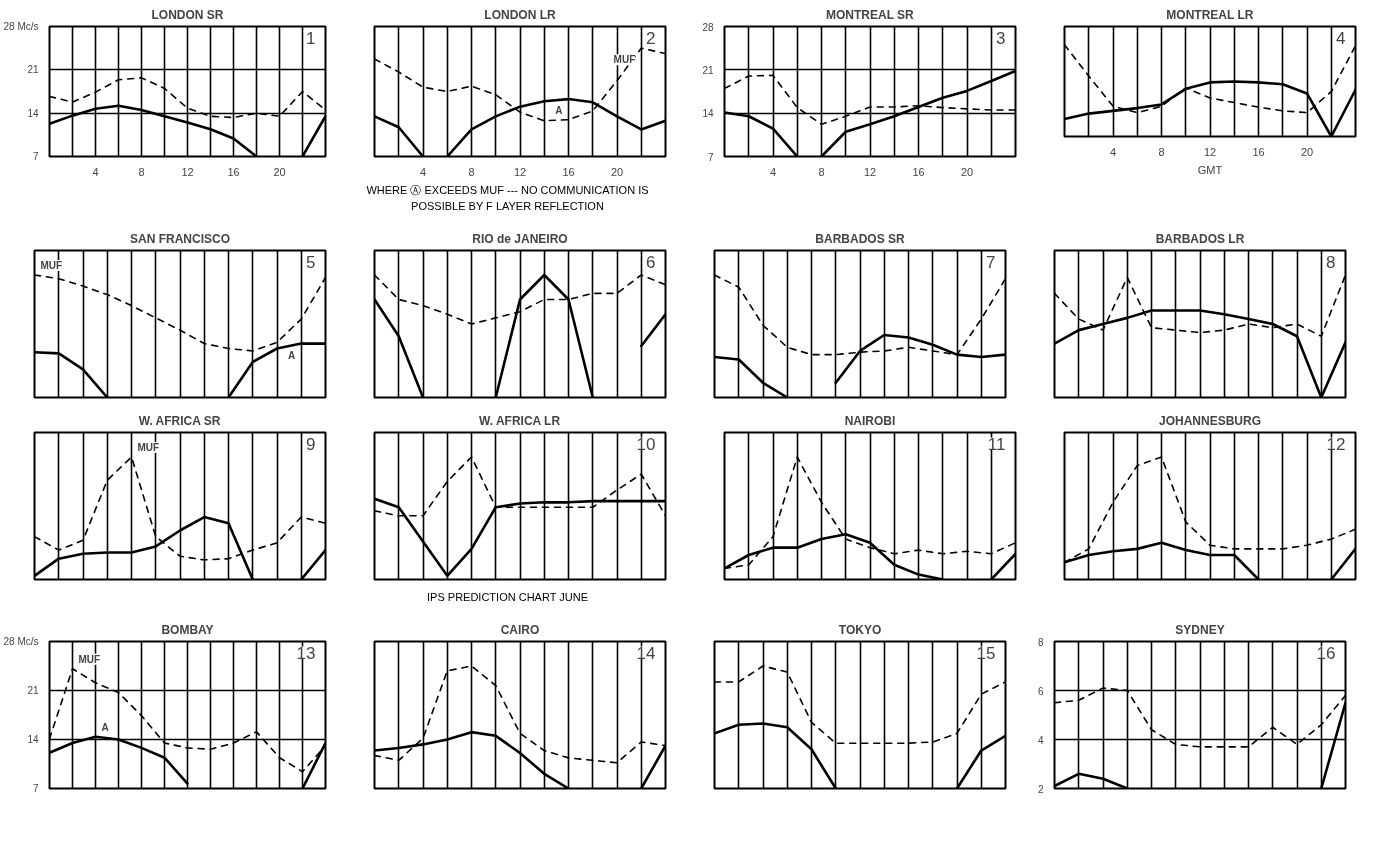  I want to click on chart-subtitle: 2, so click(651, 38).